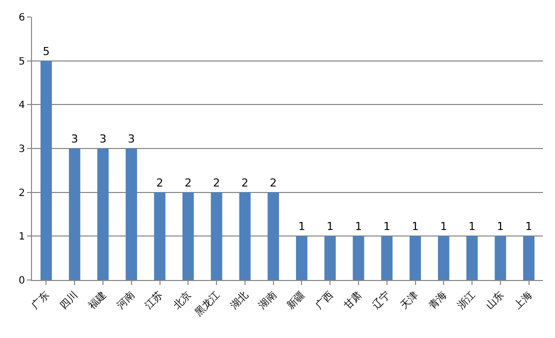 The image size is (555, 338). Describe the element at coordinates (69, 300) in the screenshot. I see `x-tick-label: 四川` at that location.